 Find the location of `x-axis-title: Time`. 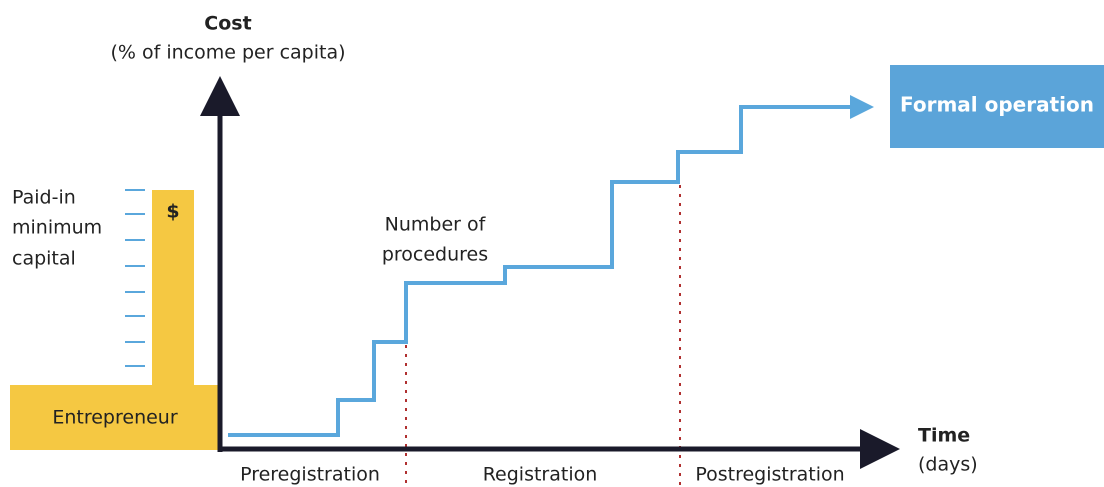

x-axis-title: Time is located at coordinates (944, 436).